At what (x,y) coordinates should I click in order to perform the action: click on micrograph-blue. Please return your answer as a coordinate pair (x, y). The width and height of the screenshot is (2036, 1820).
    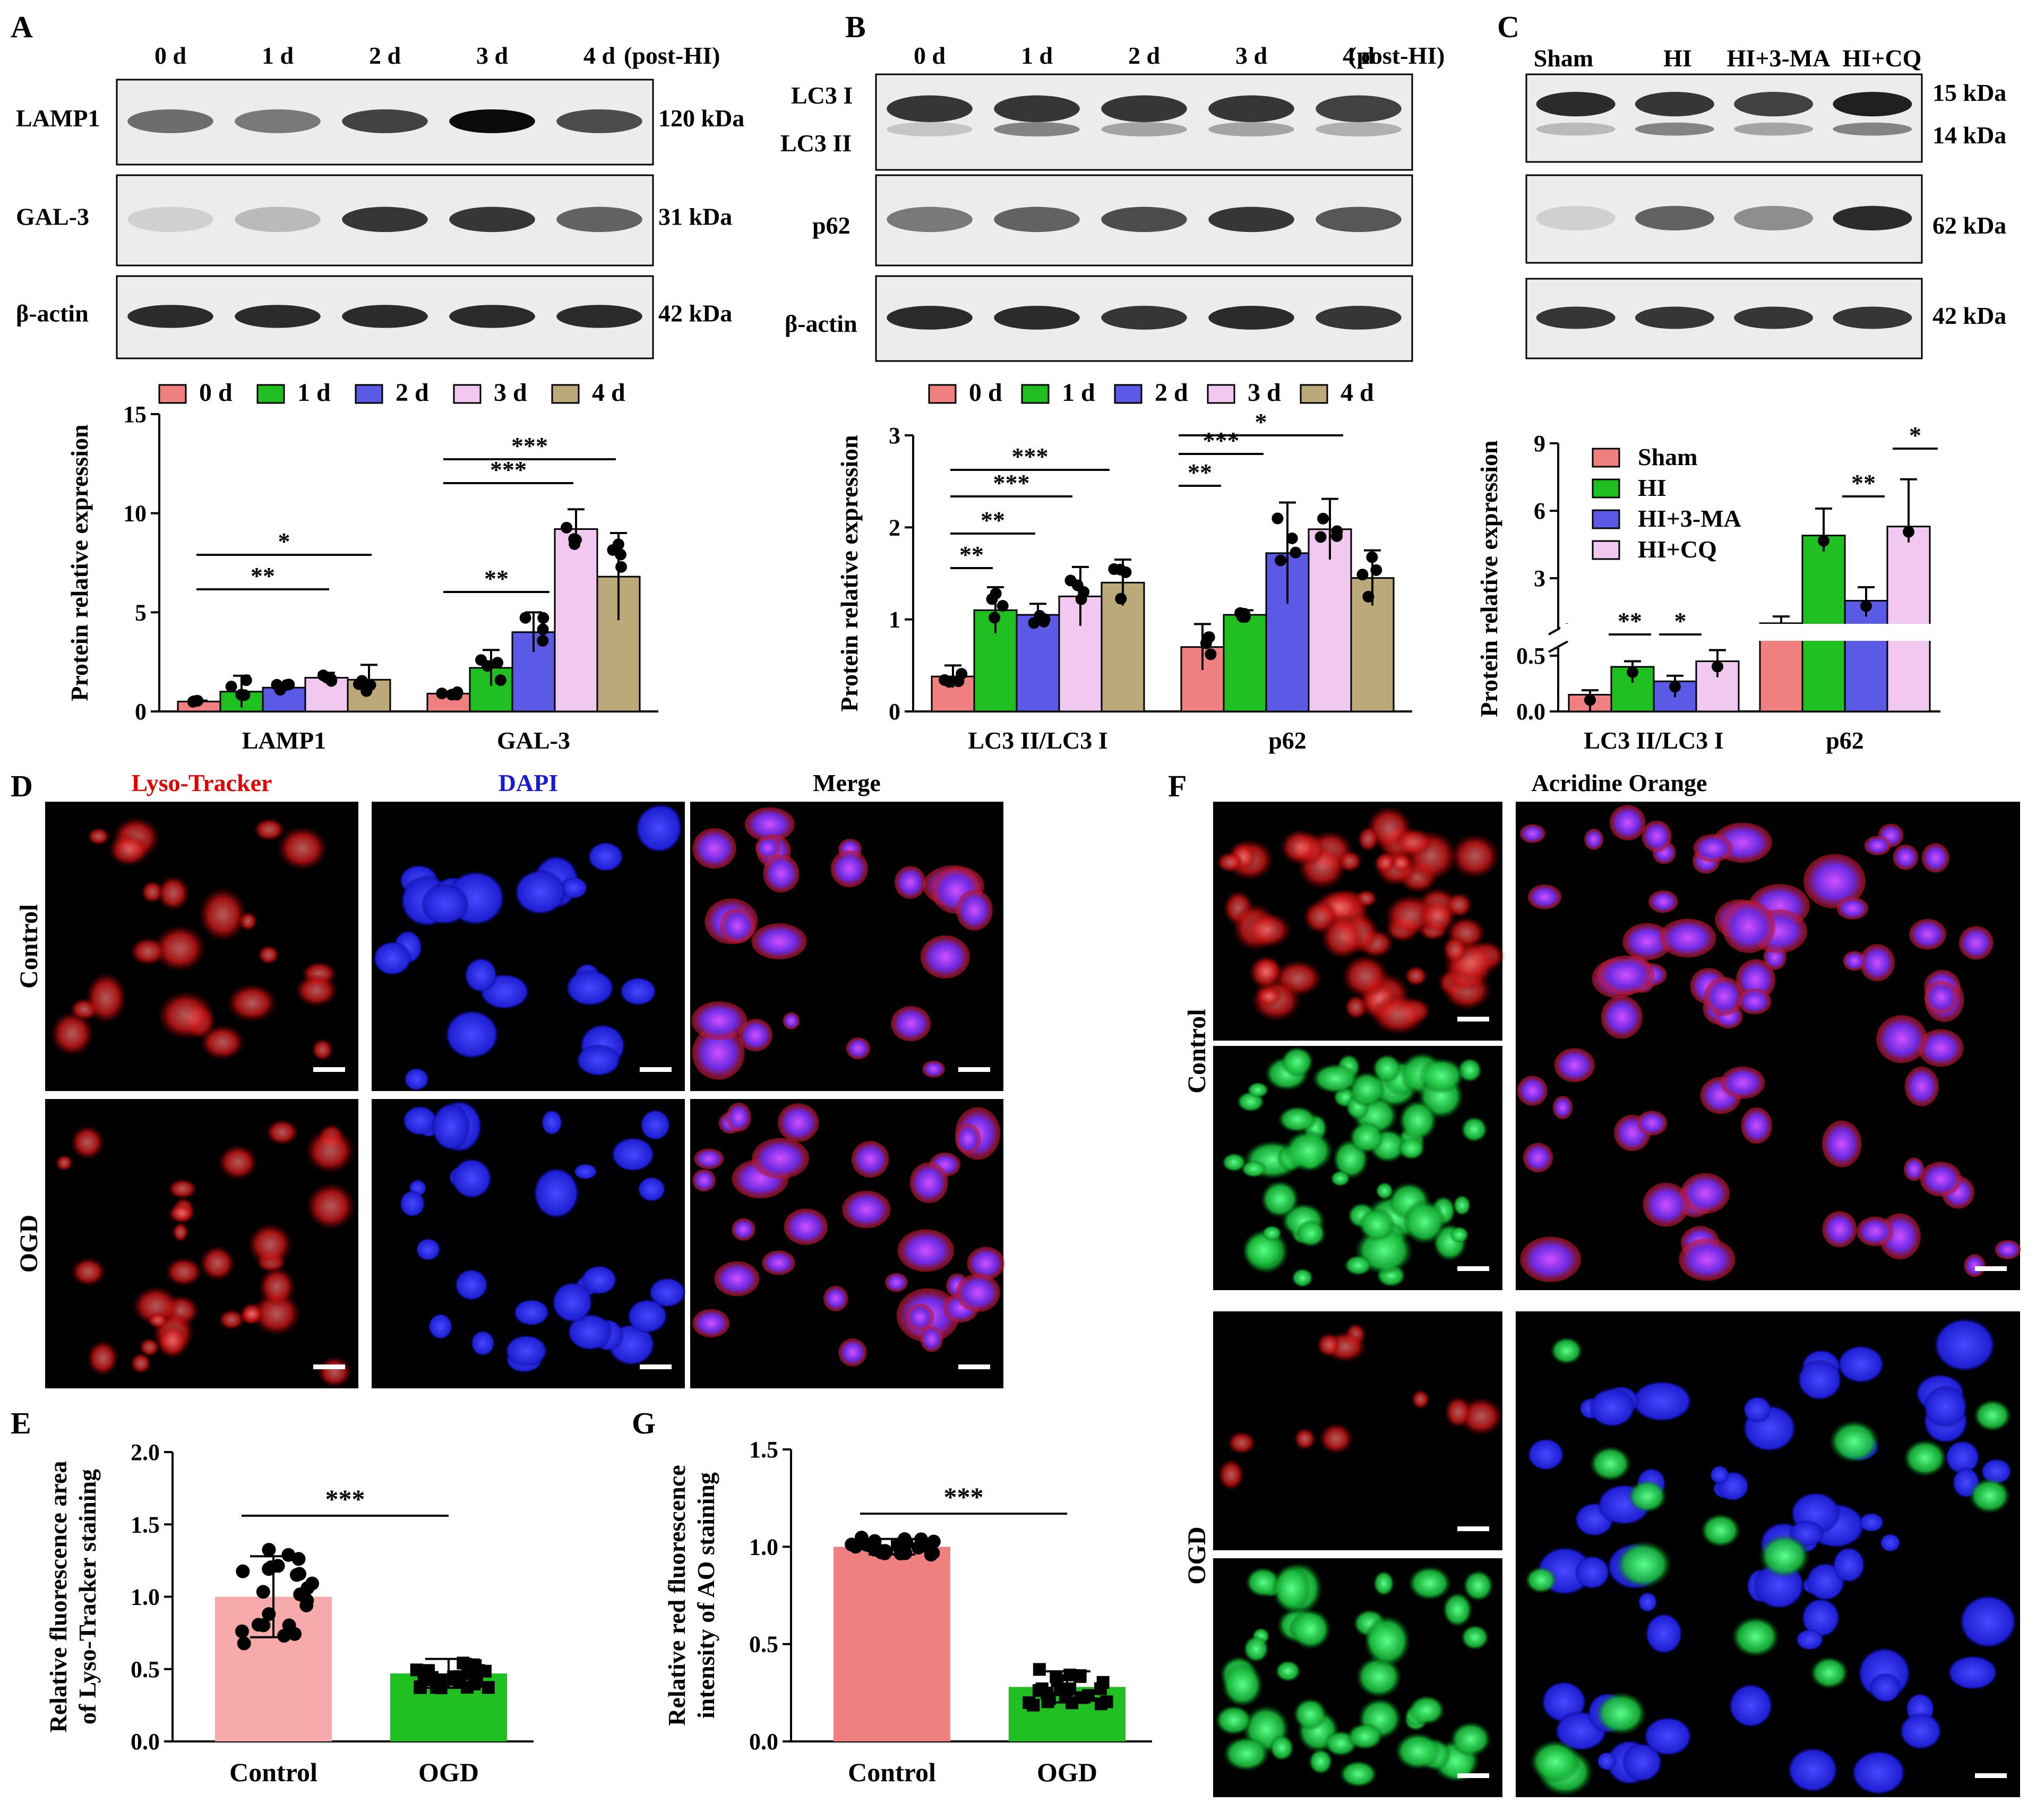
    Looking at the image, I should click on (529, 1243).